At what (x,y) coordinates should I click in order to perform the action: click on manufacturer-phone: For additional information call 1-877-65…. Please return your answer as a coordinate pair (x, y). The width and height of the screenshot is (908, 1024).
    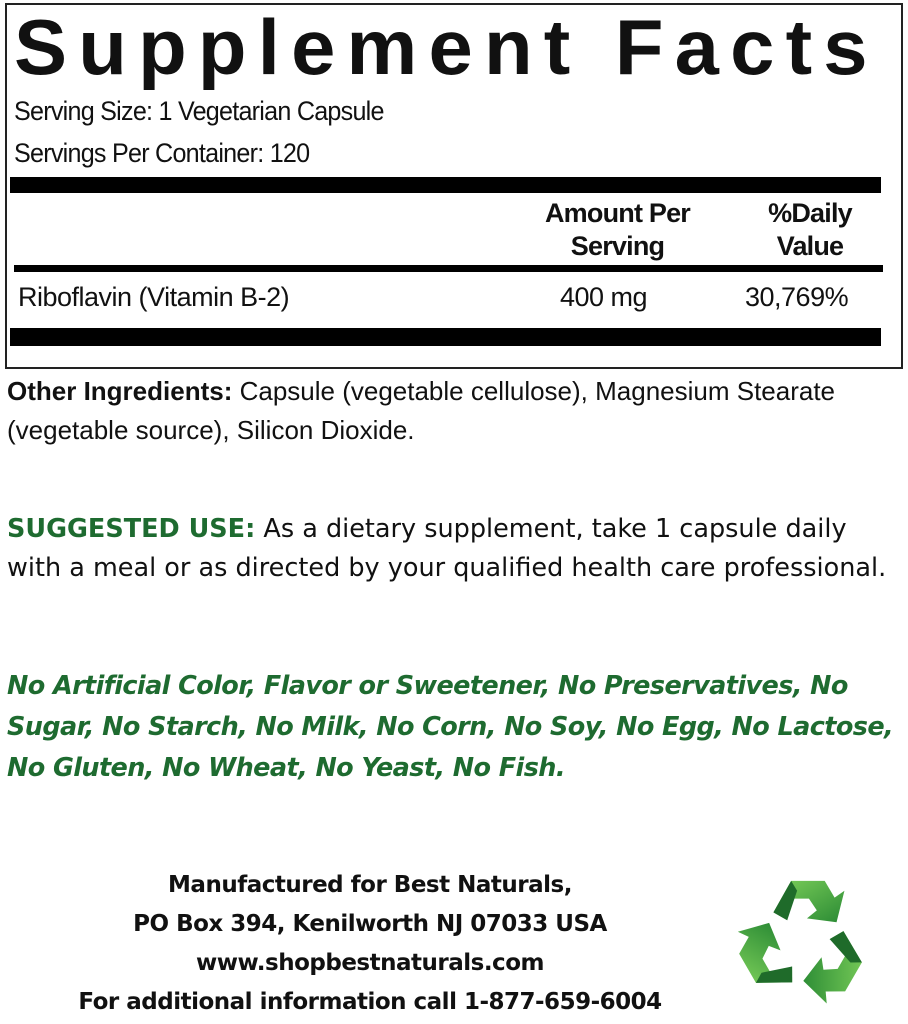
    Looking at the image, I should click on (370, 1002).